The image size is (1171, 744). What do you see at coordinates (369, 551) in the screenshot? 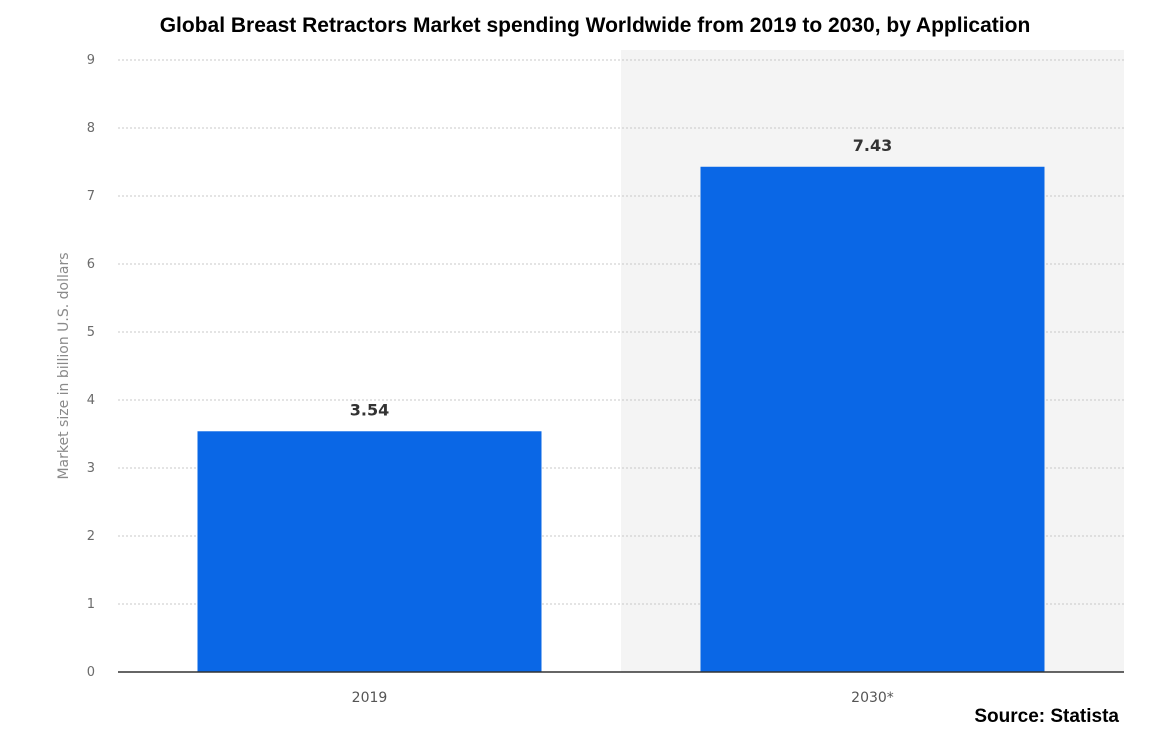
I see `bar` at bounding box center [369, 551].